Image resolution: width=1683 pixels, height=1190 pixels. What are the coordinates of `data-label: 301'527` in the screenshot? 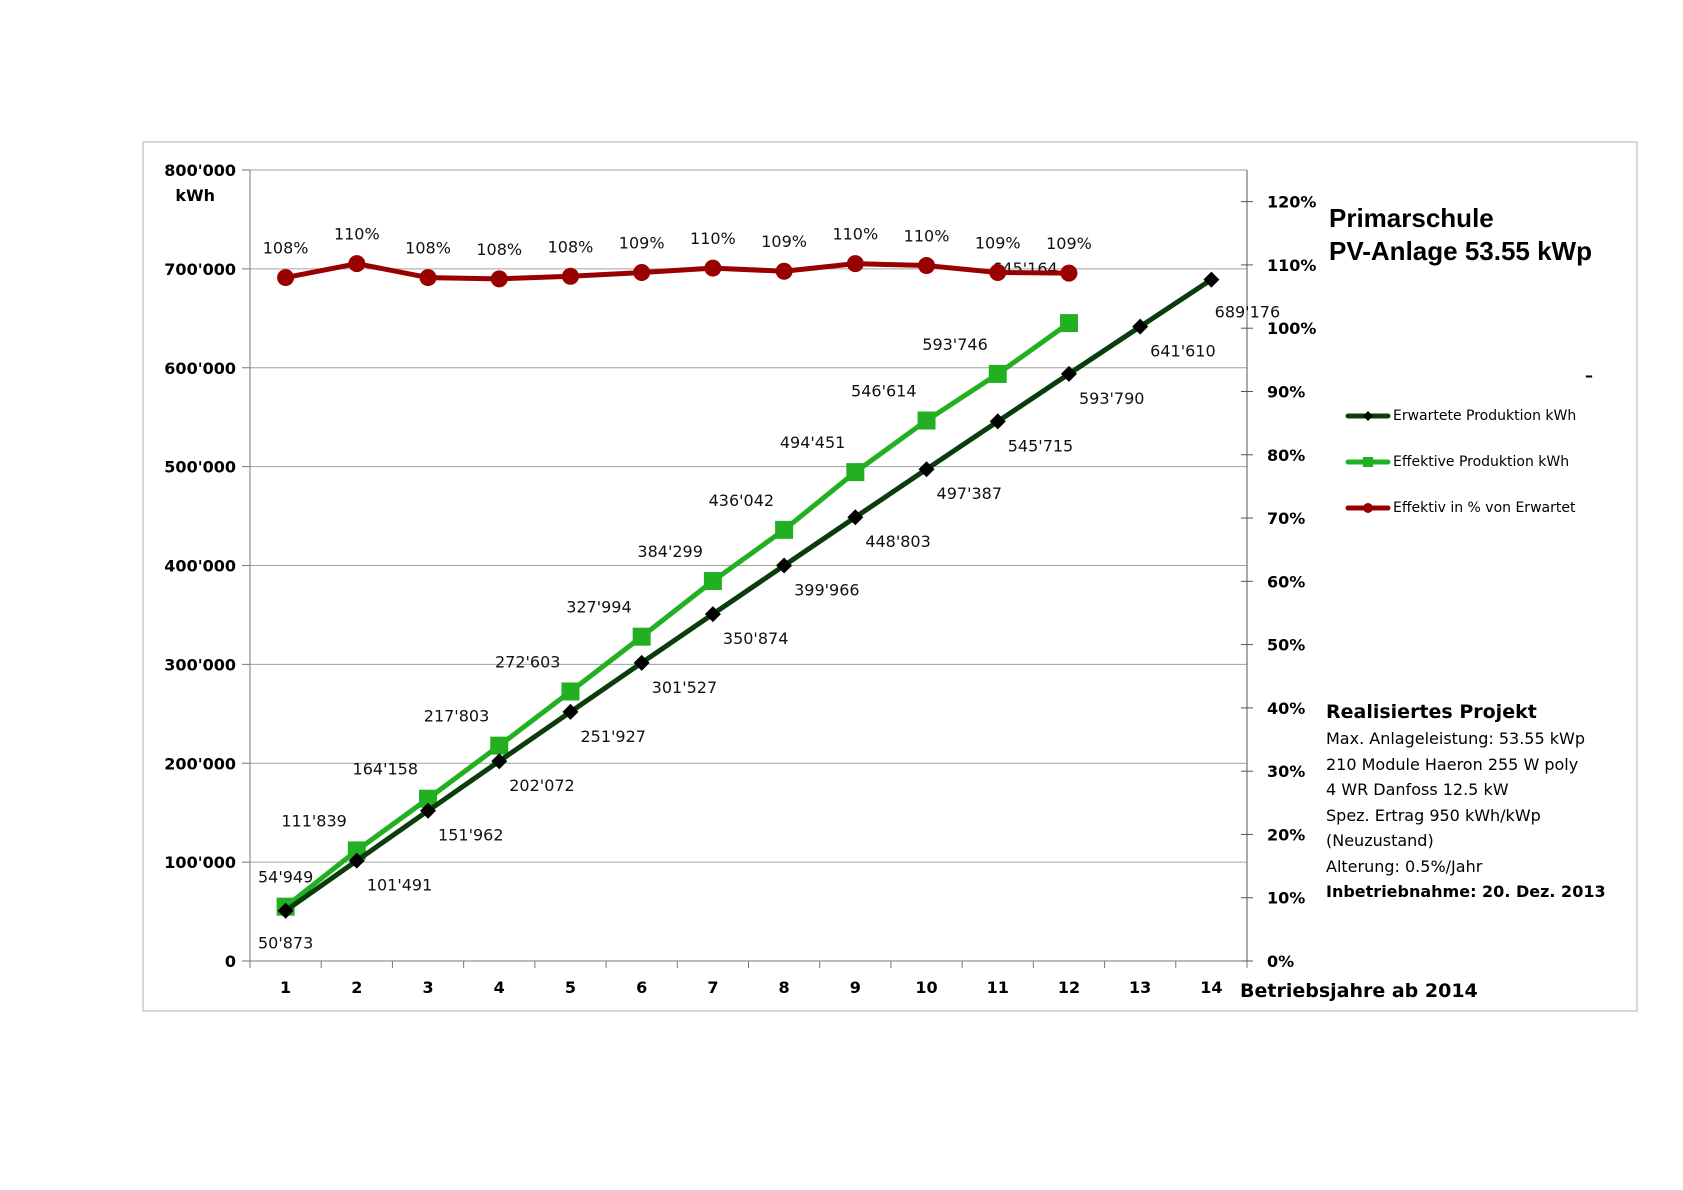 It's located at (684, 687).